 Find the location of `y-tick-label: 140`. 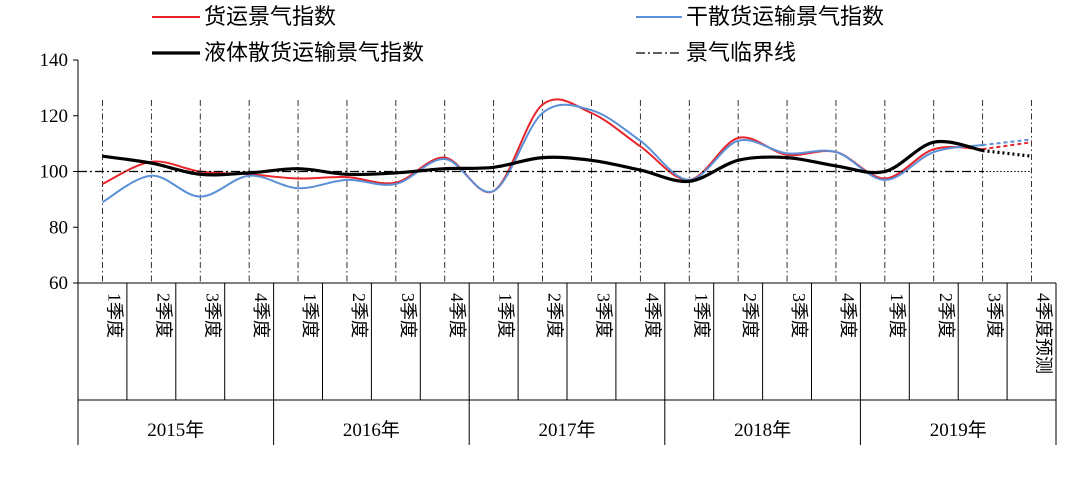

y-tick-label: 140 is located at coordinates (54, 60).